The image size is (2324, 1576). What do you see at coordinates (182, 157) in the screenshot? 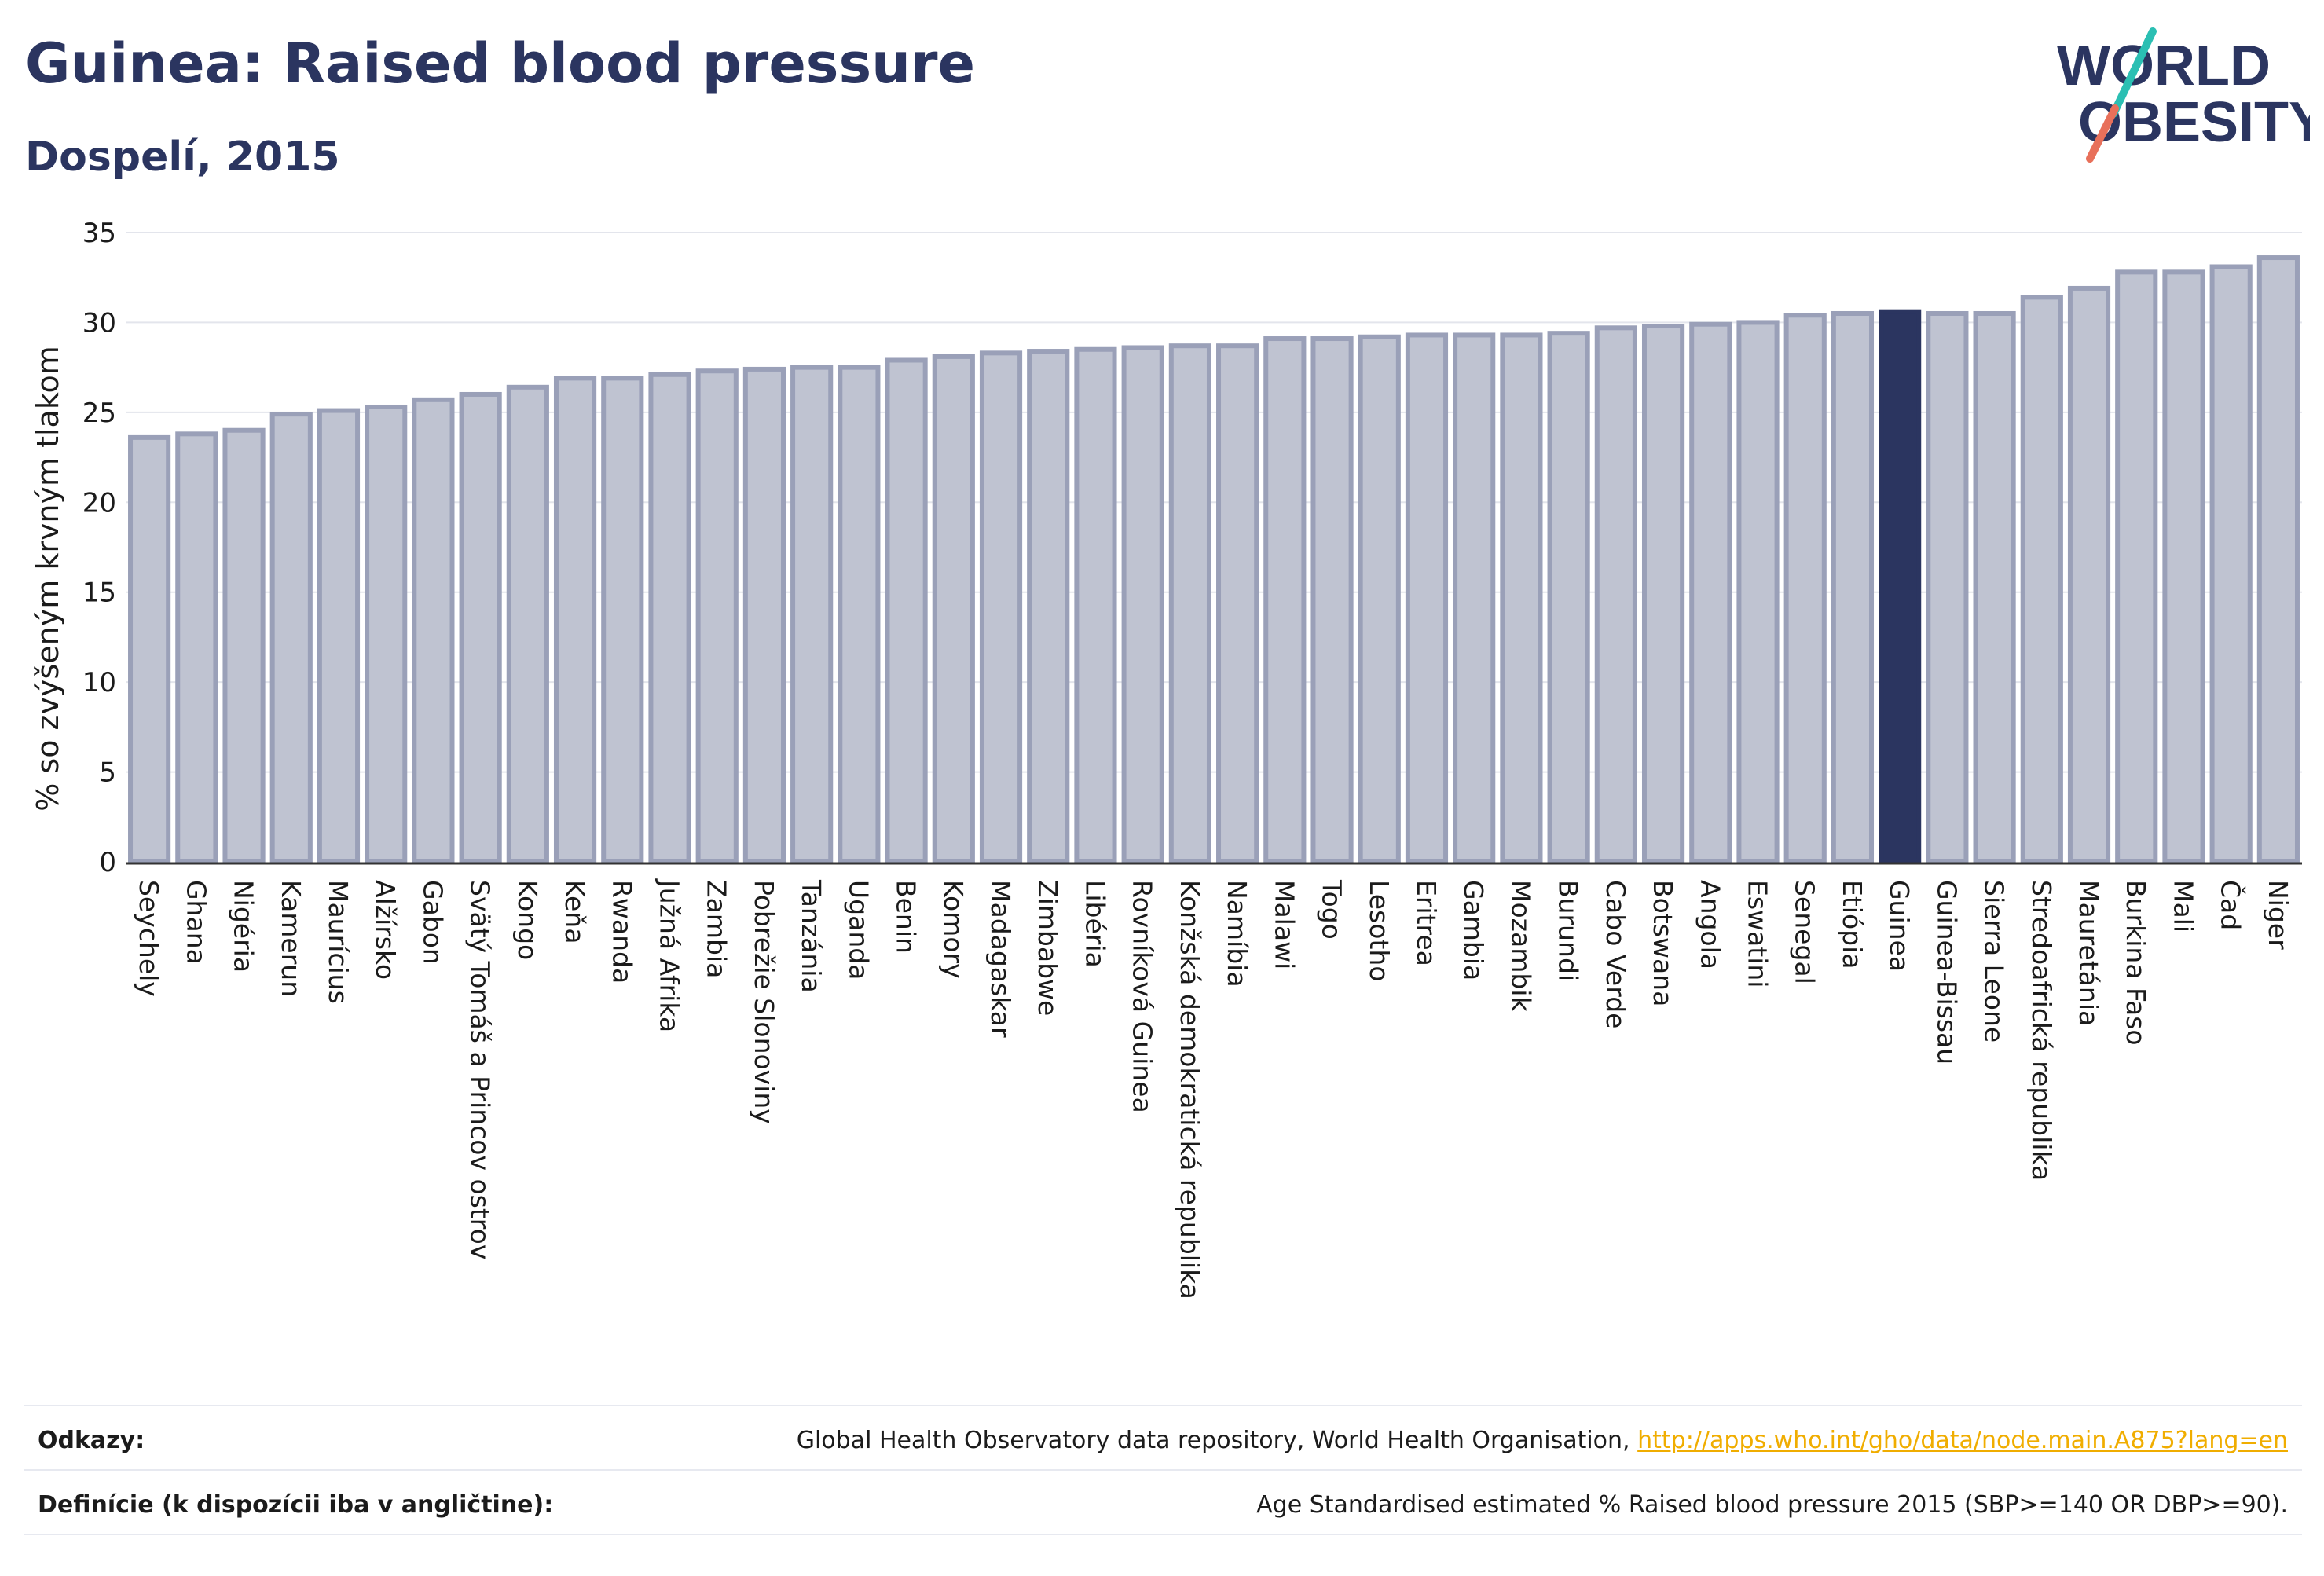
I see `chart-subtitle: Dospelí, 2015` at bounding box center [182, 157].